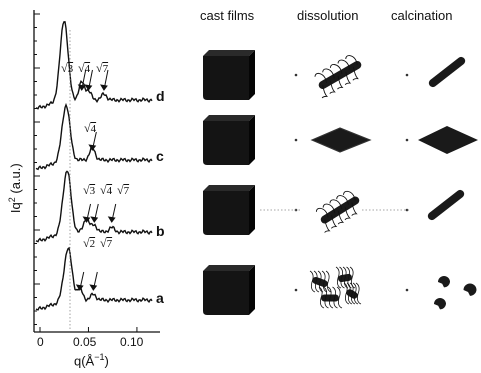 The height and width of the screenshot is (373, 481). What do you see at coordinates (227, 15) in the screenshot?
I see `column-header-cast-films: cast films` at bounding box center [227, 15].